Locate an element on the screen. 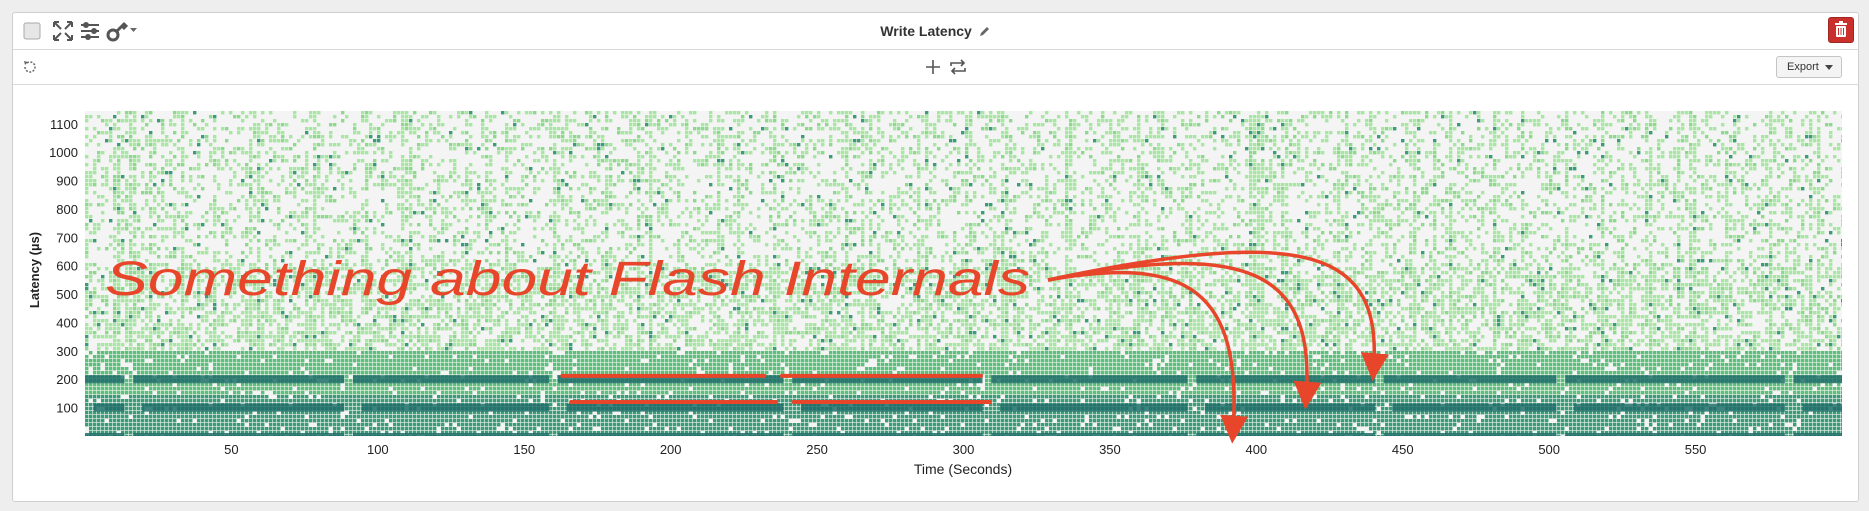  swap-arrows-icon is located at coordinates (958, 67).